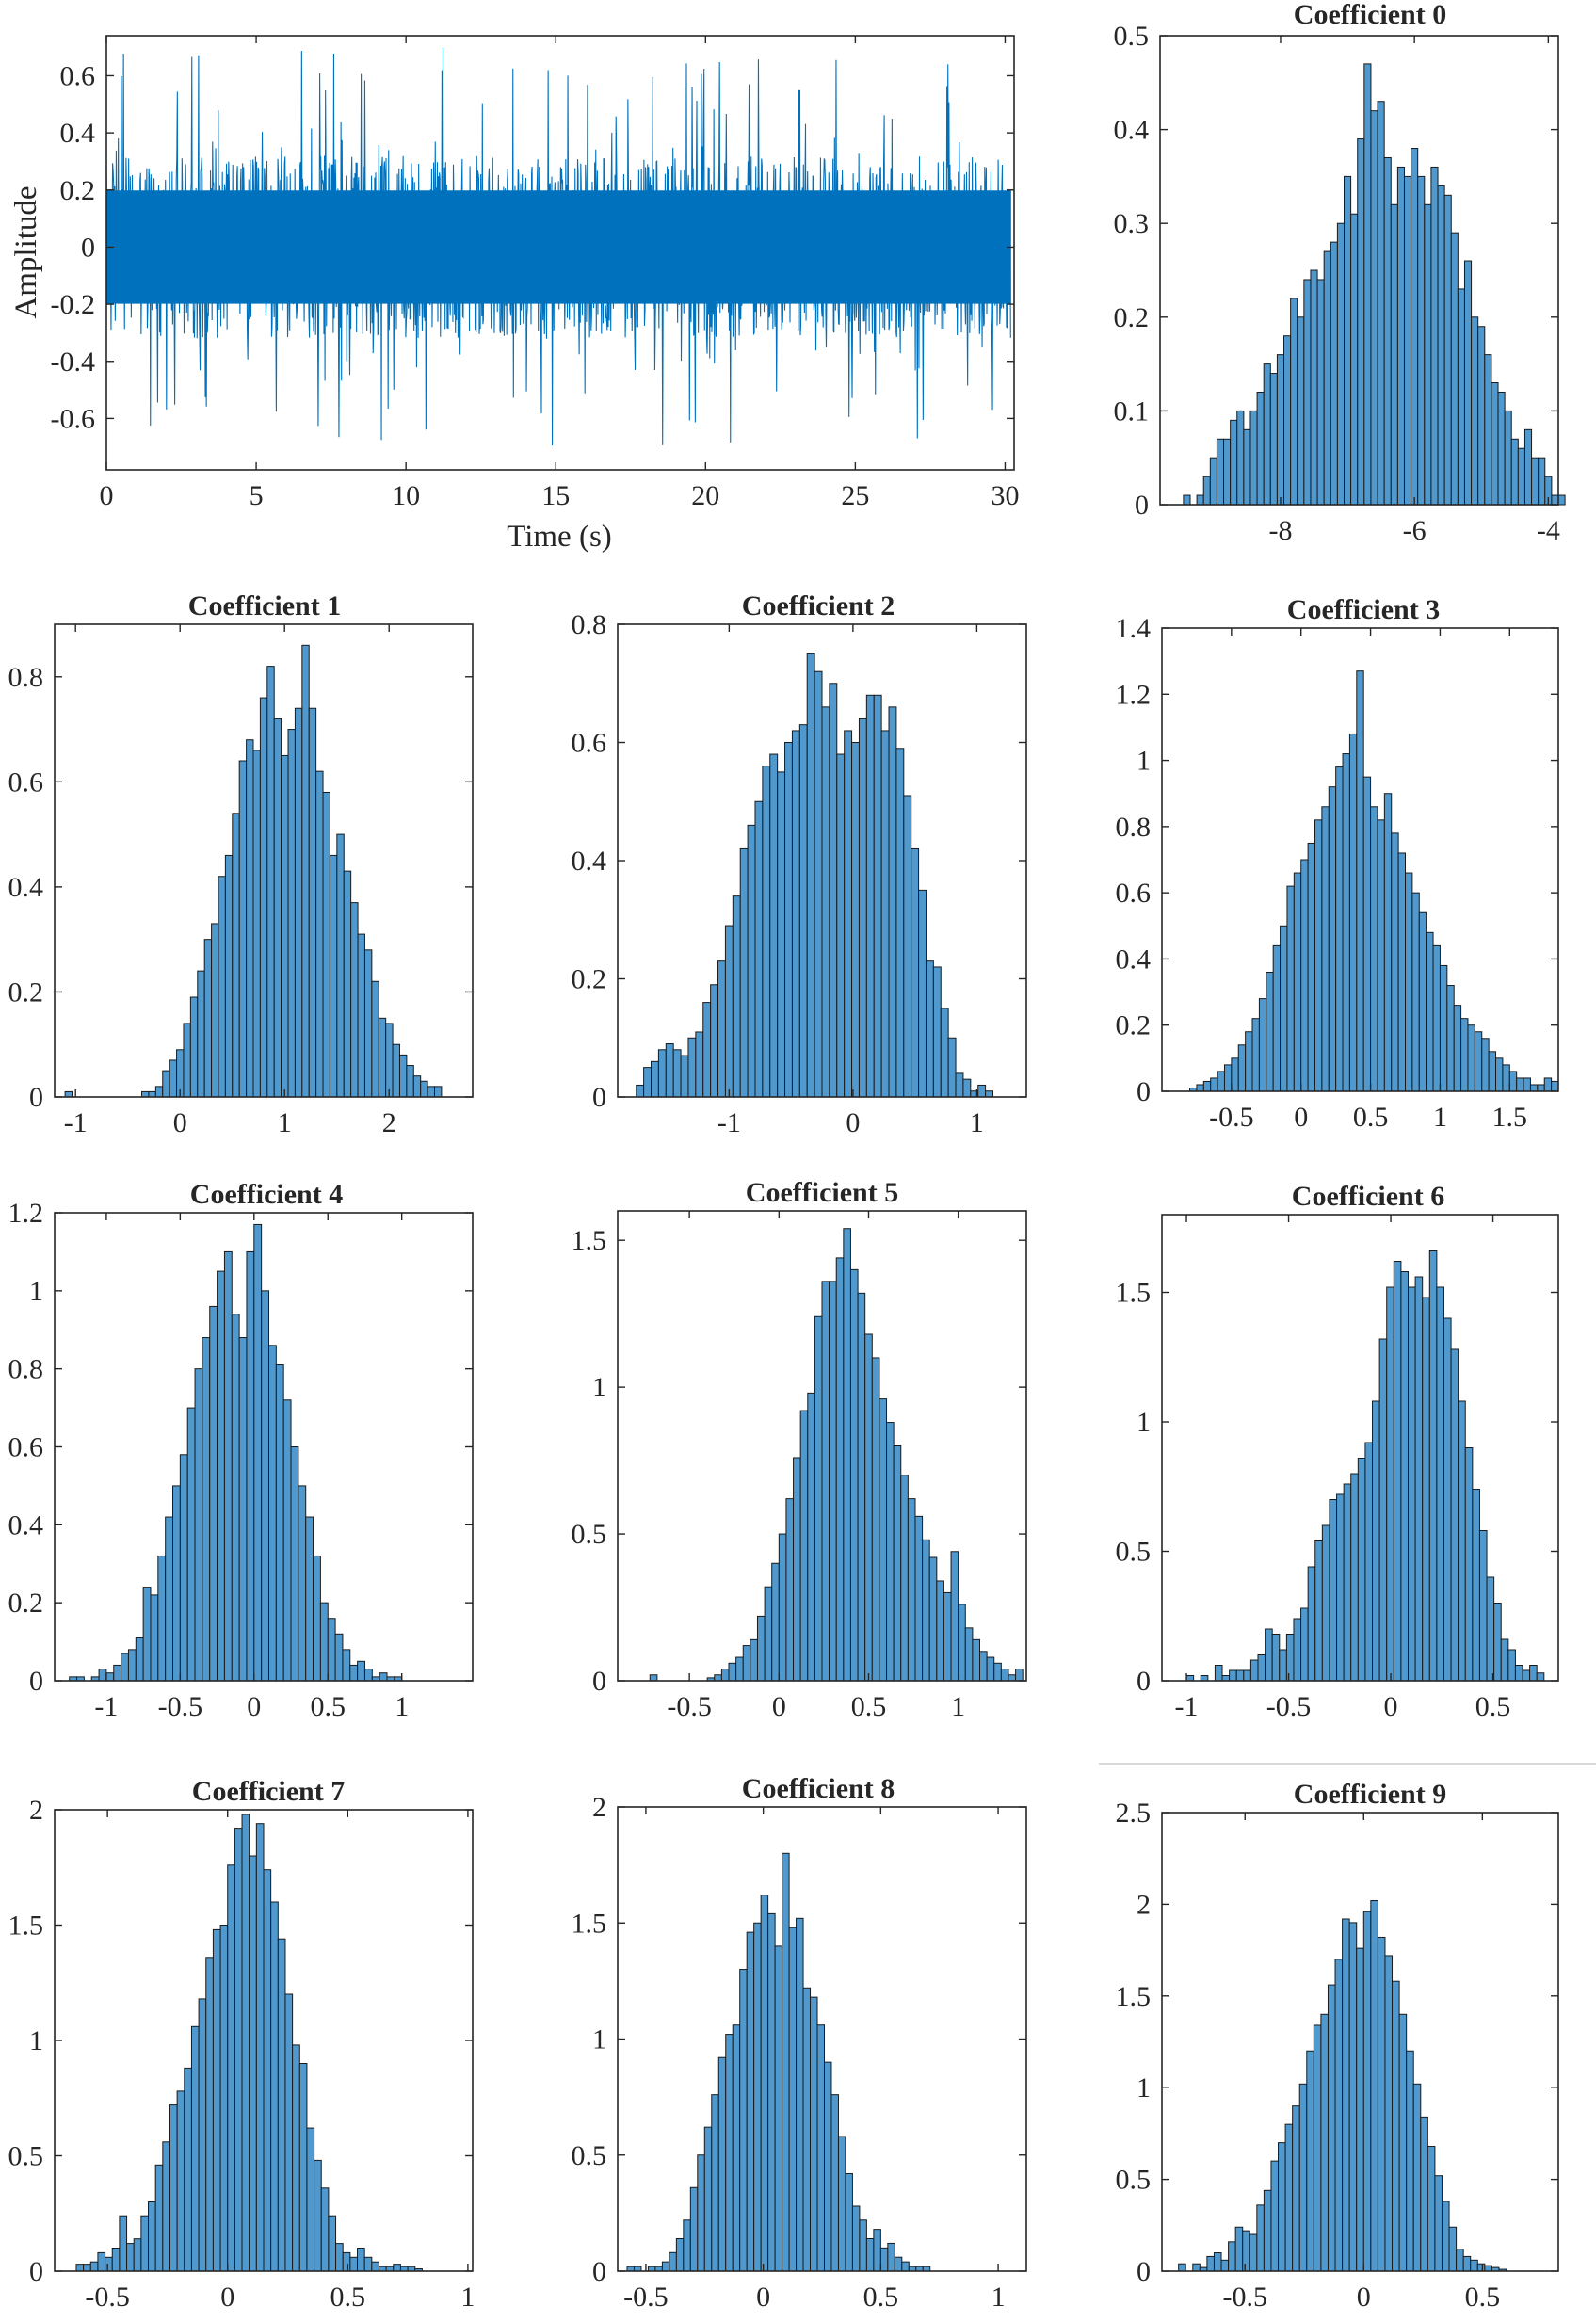  I want to click on plot-area: -0.5 0 0.5 0 0.5 1 1.5 2 2.5, so click(1337, 2055).